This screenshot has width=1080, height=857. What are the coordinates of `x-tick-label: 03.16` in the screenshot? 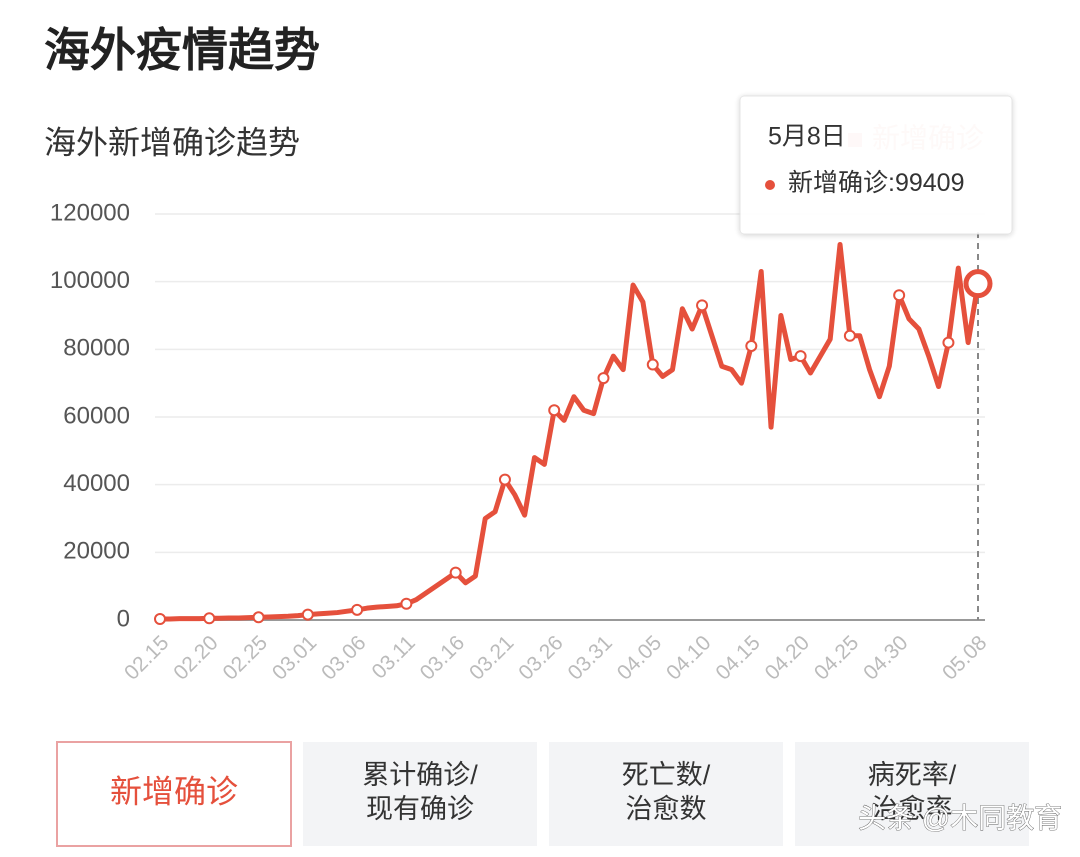 It's located at (442, 657).